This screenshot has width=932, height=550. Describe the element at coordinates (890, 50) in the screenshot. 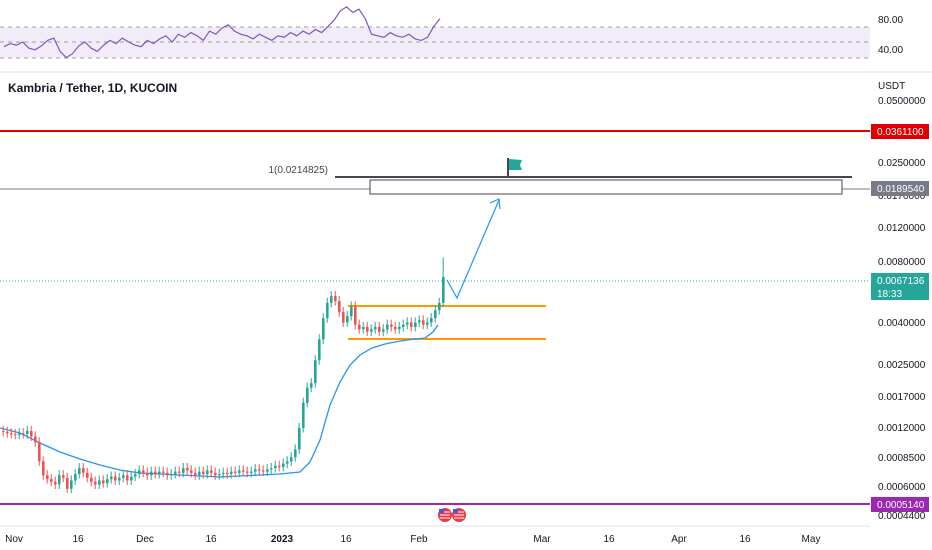

I see `rsi-tick-40: 40.00` at that location.